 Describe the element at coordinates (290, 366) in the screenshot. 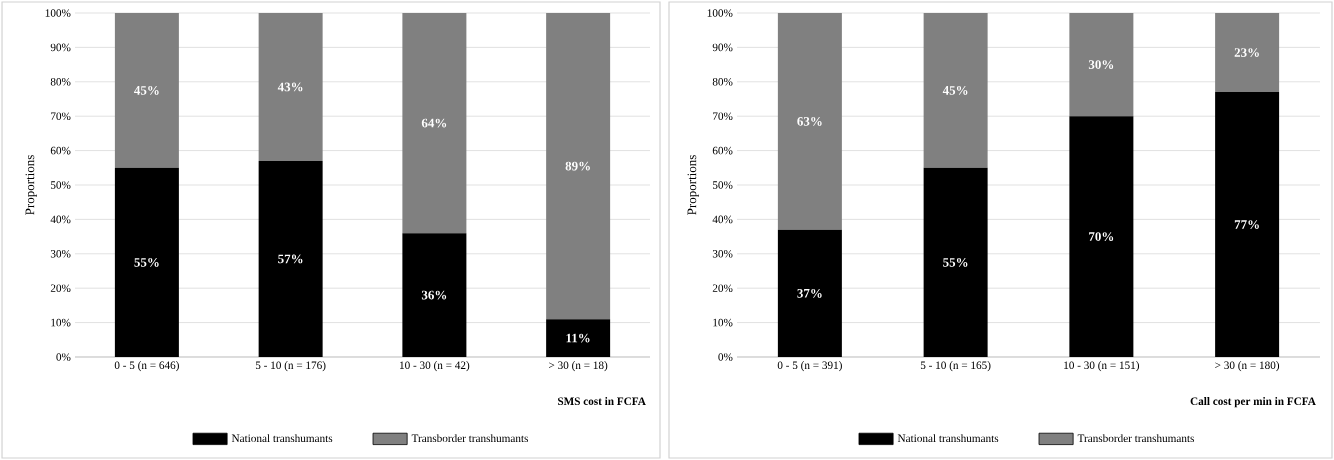

I see `x-tick-label: 5 - 10 (n = 176)` at that location.